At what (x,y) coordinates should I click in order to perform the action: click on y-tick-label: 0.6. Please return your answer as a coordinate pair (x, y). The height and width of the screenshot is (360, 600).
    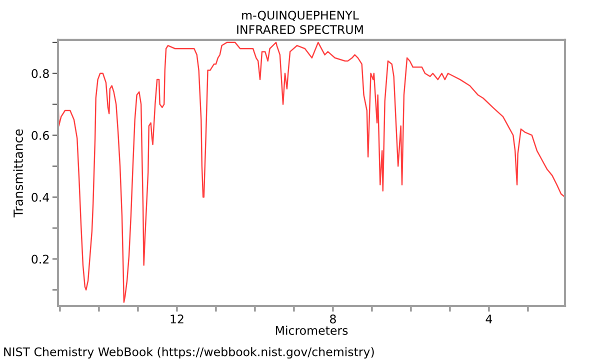
    Looking at the image, I should click on (40, 135).